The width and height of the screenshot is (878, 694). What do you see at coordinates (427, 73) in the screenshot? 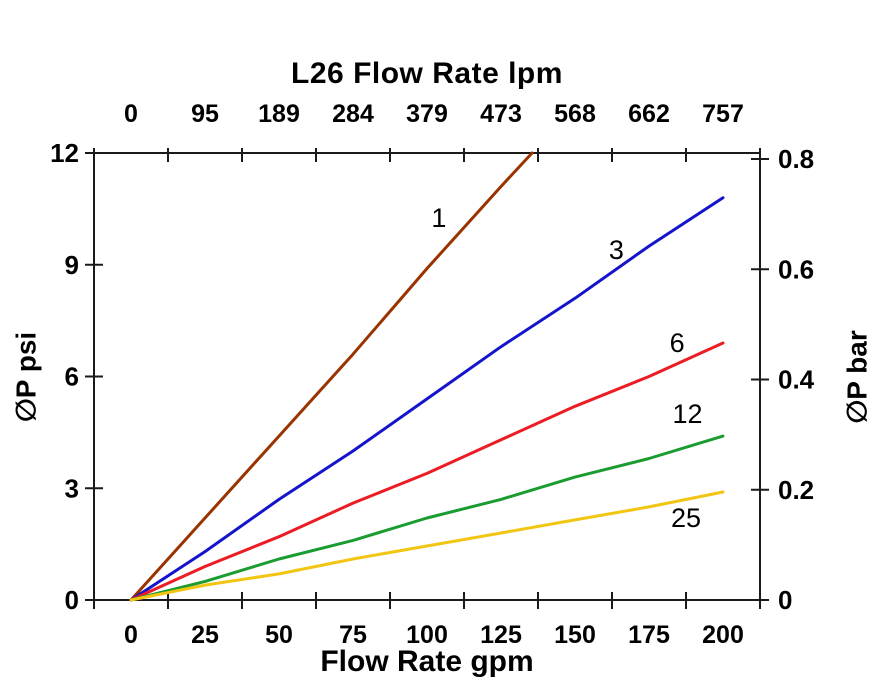
I see `top-axis-title: L26 Flow Rate lpm` at bounding box center [427, 73].